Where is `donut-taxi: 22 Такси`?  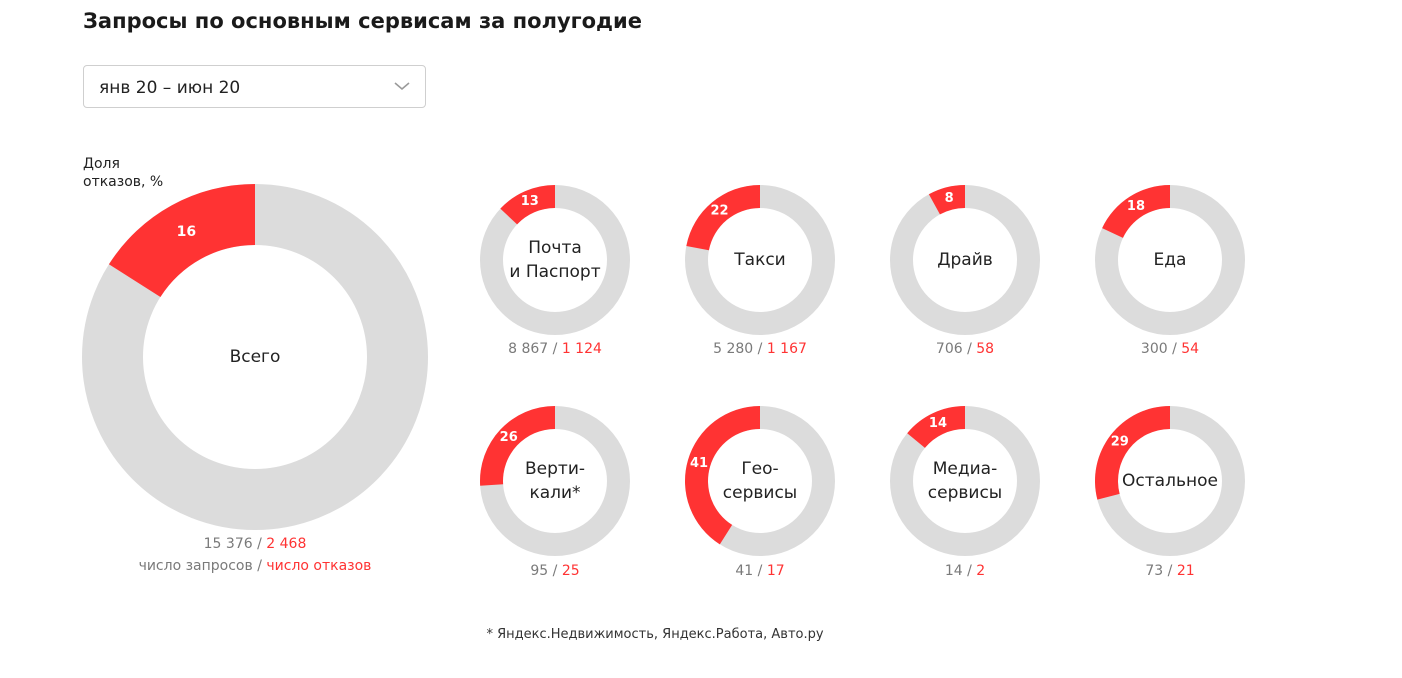
donut-taxi: 22 Такси is located at coordinates (760, 260).